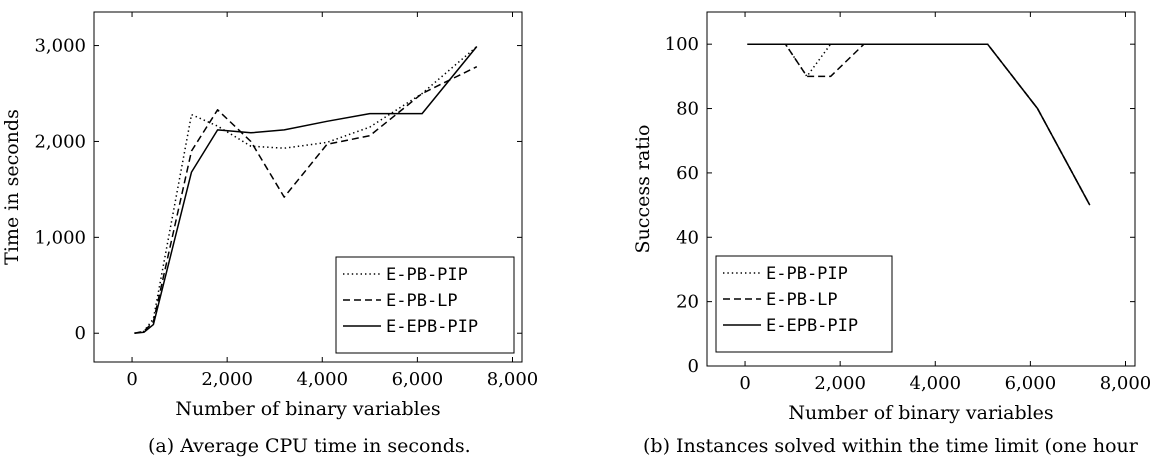 This screenshot has width=1153, height=467. I want to click on series-line-e-epb-pip, so click(919, 124).